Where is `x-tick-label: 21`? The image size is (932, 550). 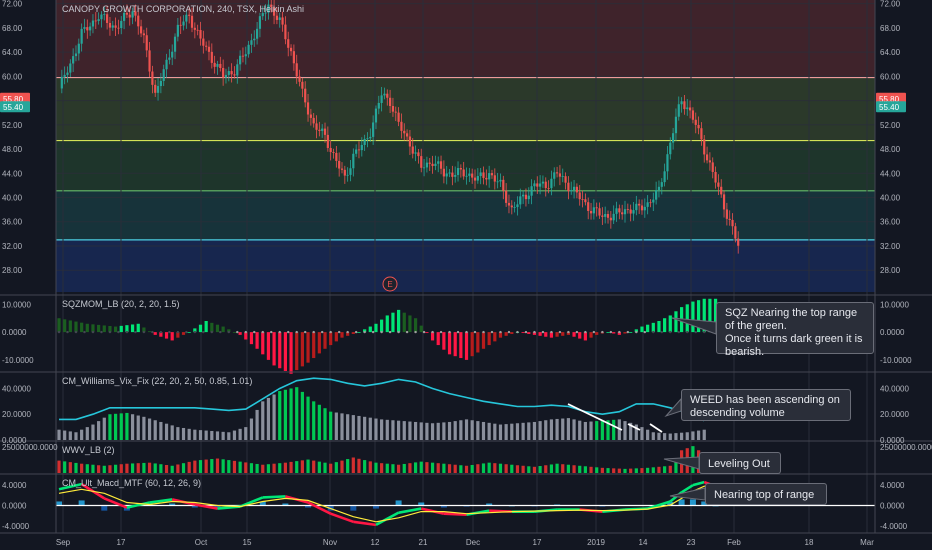 x-tick-label: 21 is located at coordinates (423, 542).